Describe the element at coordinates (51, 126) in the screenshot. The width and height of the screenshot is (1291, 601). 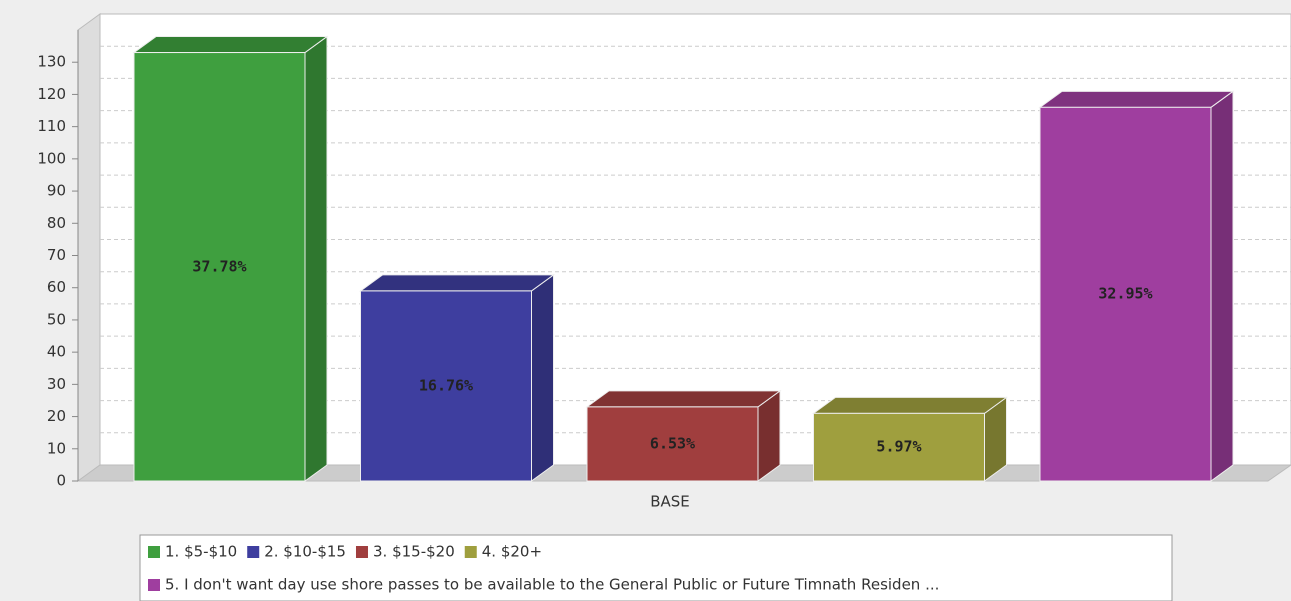
I see `y-tick-label: 110` at that location.